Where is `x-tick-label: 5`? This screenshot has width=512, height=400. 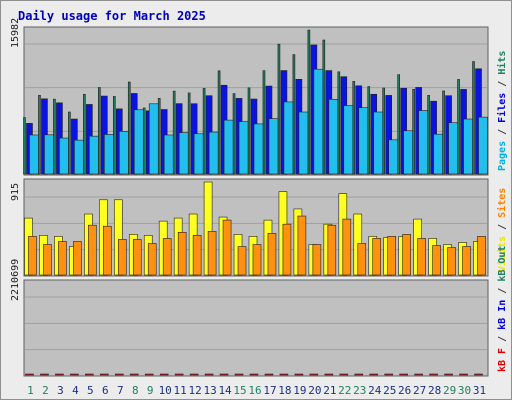 x-tick-label: 5 is located at coordinates (90, 390).